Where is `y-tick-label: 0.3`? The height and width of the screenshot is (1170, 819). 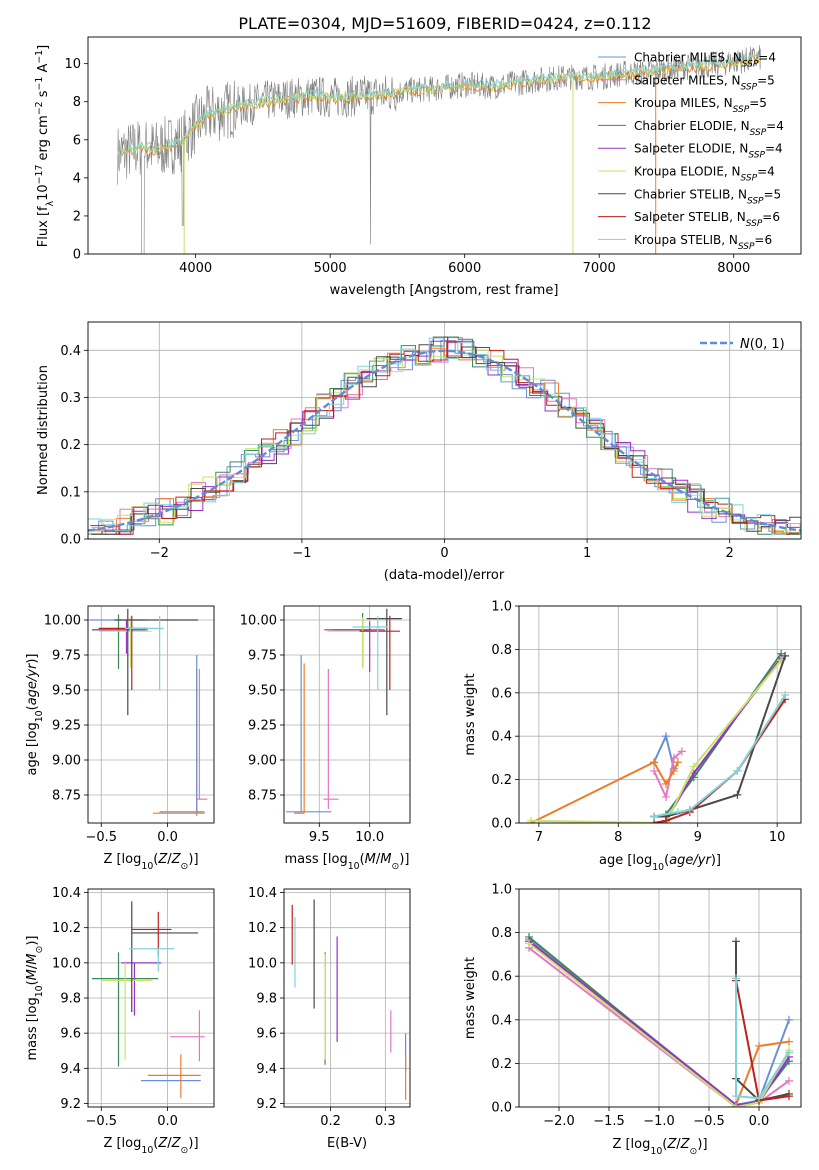 y-tick-label: 0.3 is located at coordinates (70, 398).